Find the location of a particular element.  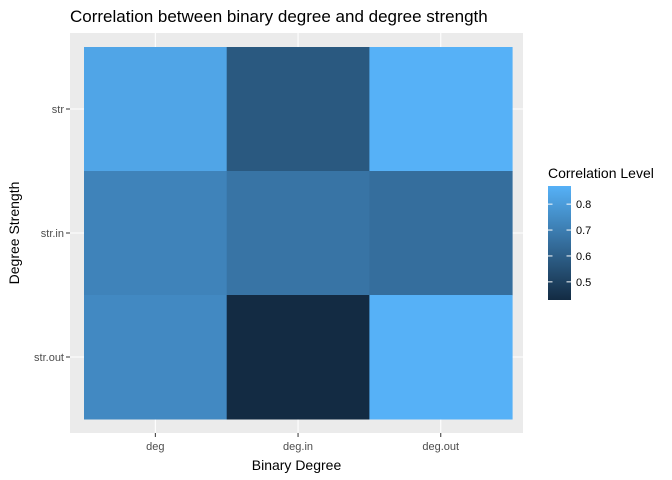

color-legend: Correlation Level 0.5 0.6 0.7 0.8 is located at coordinates (601, 232).